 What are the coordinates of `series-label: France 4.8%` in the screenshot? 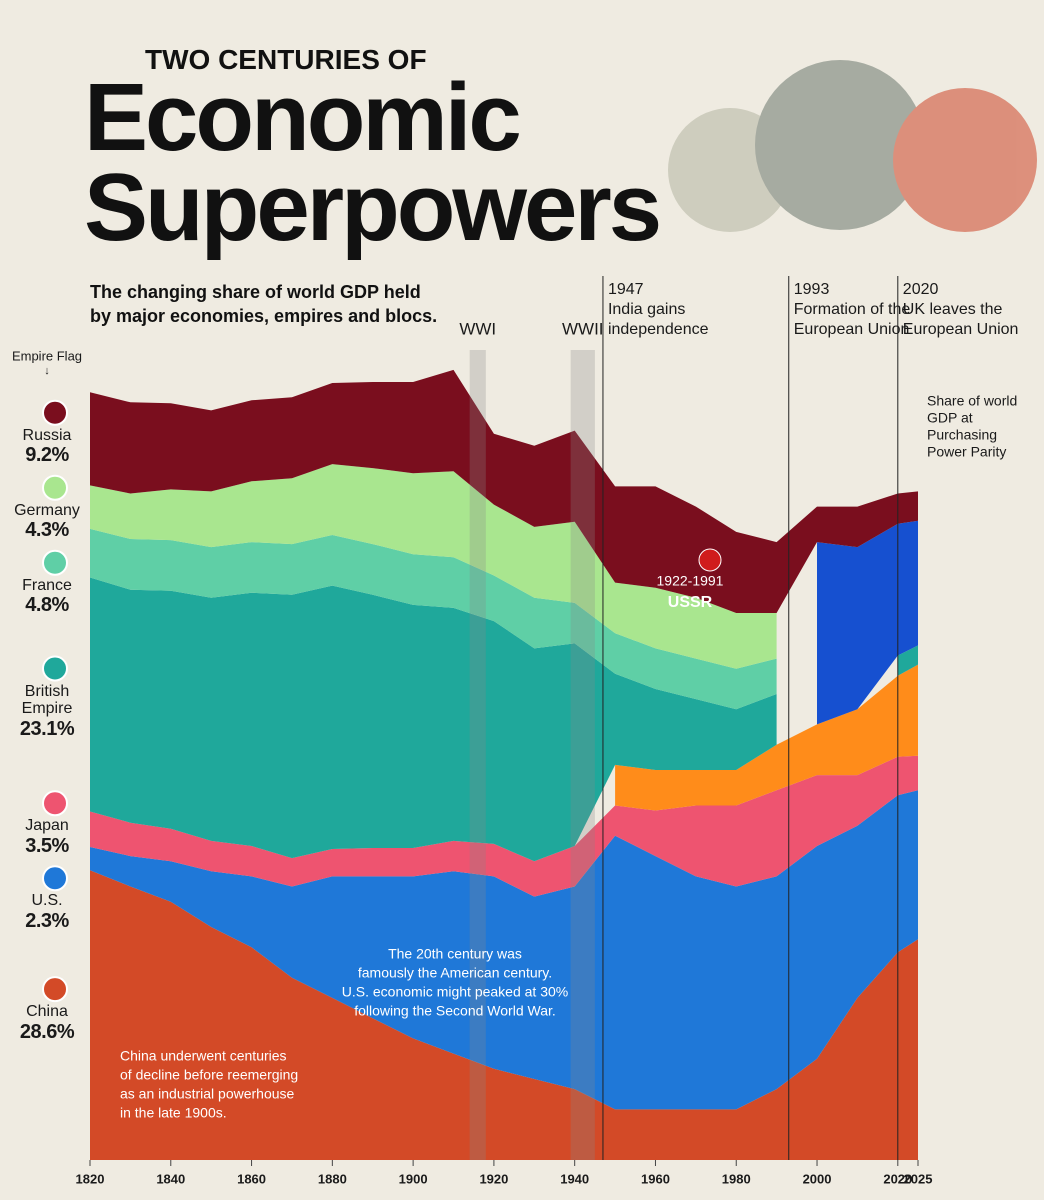 It's located at (47, 597).